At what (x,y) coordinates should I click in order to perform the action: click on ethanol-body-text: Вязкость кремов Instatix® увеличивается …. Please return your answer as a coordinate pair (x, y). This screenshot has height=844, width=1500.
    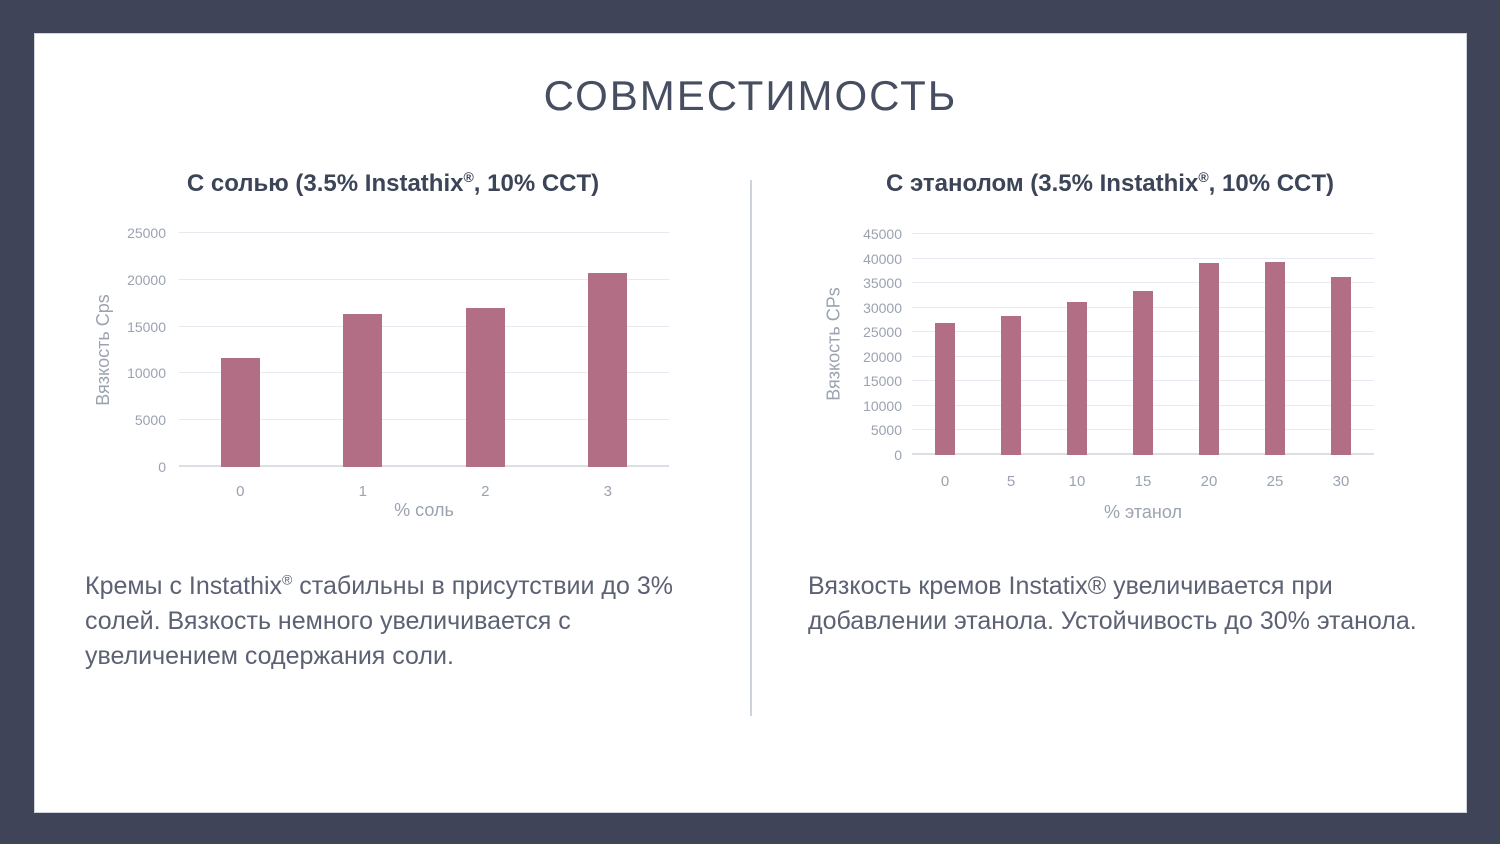
    Looking at the image, I should click on (1112, 603).